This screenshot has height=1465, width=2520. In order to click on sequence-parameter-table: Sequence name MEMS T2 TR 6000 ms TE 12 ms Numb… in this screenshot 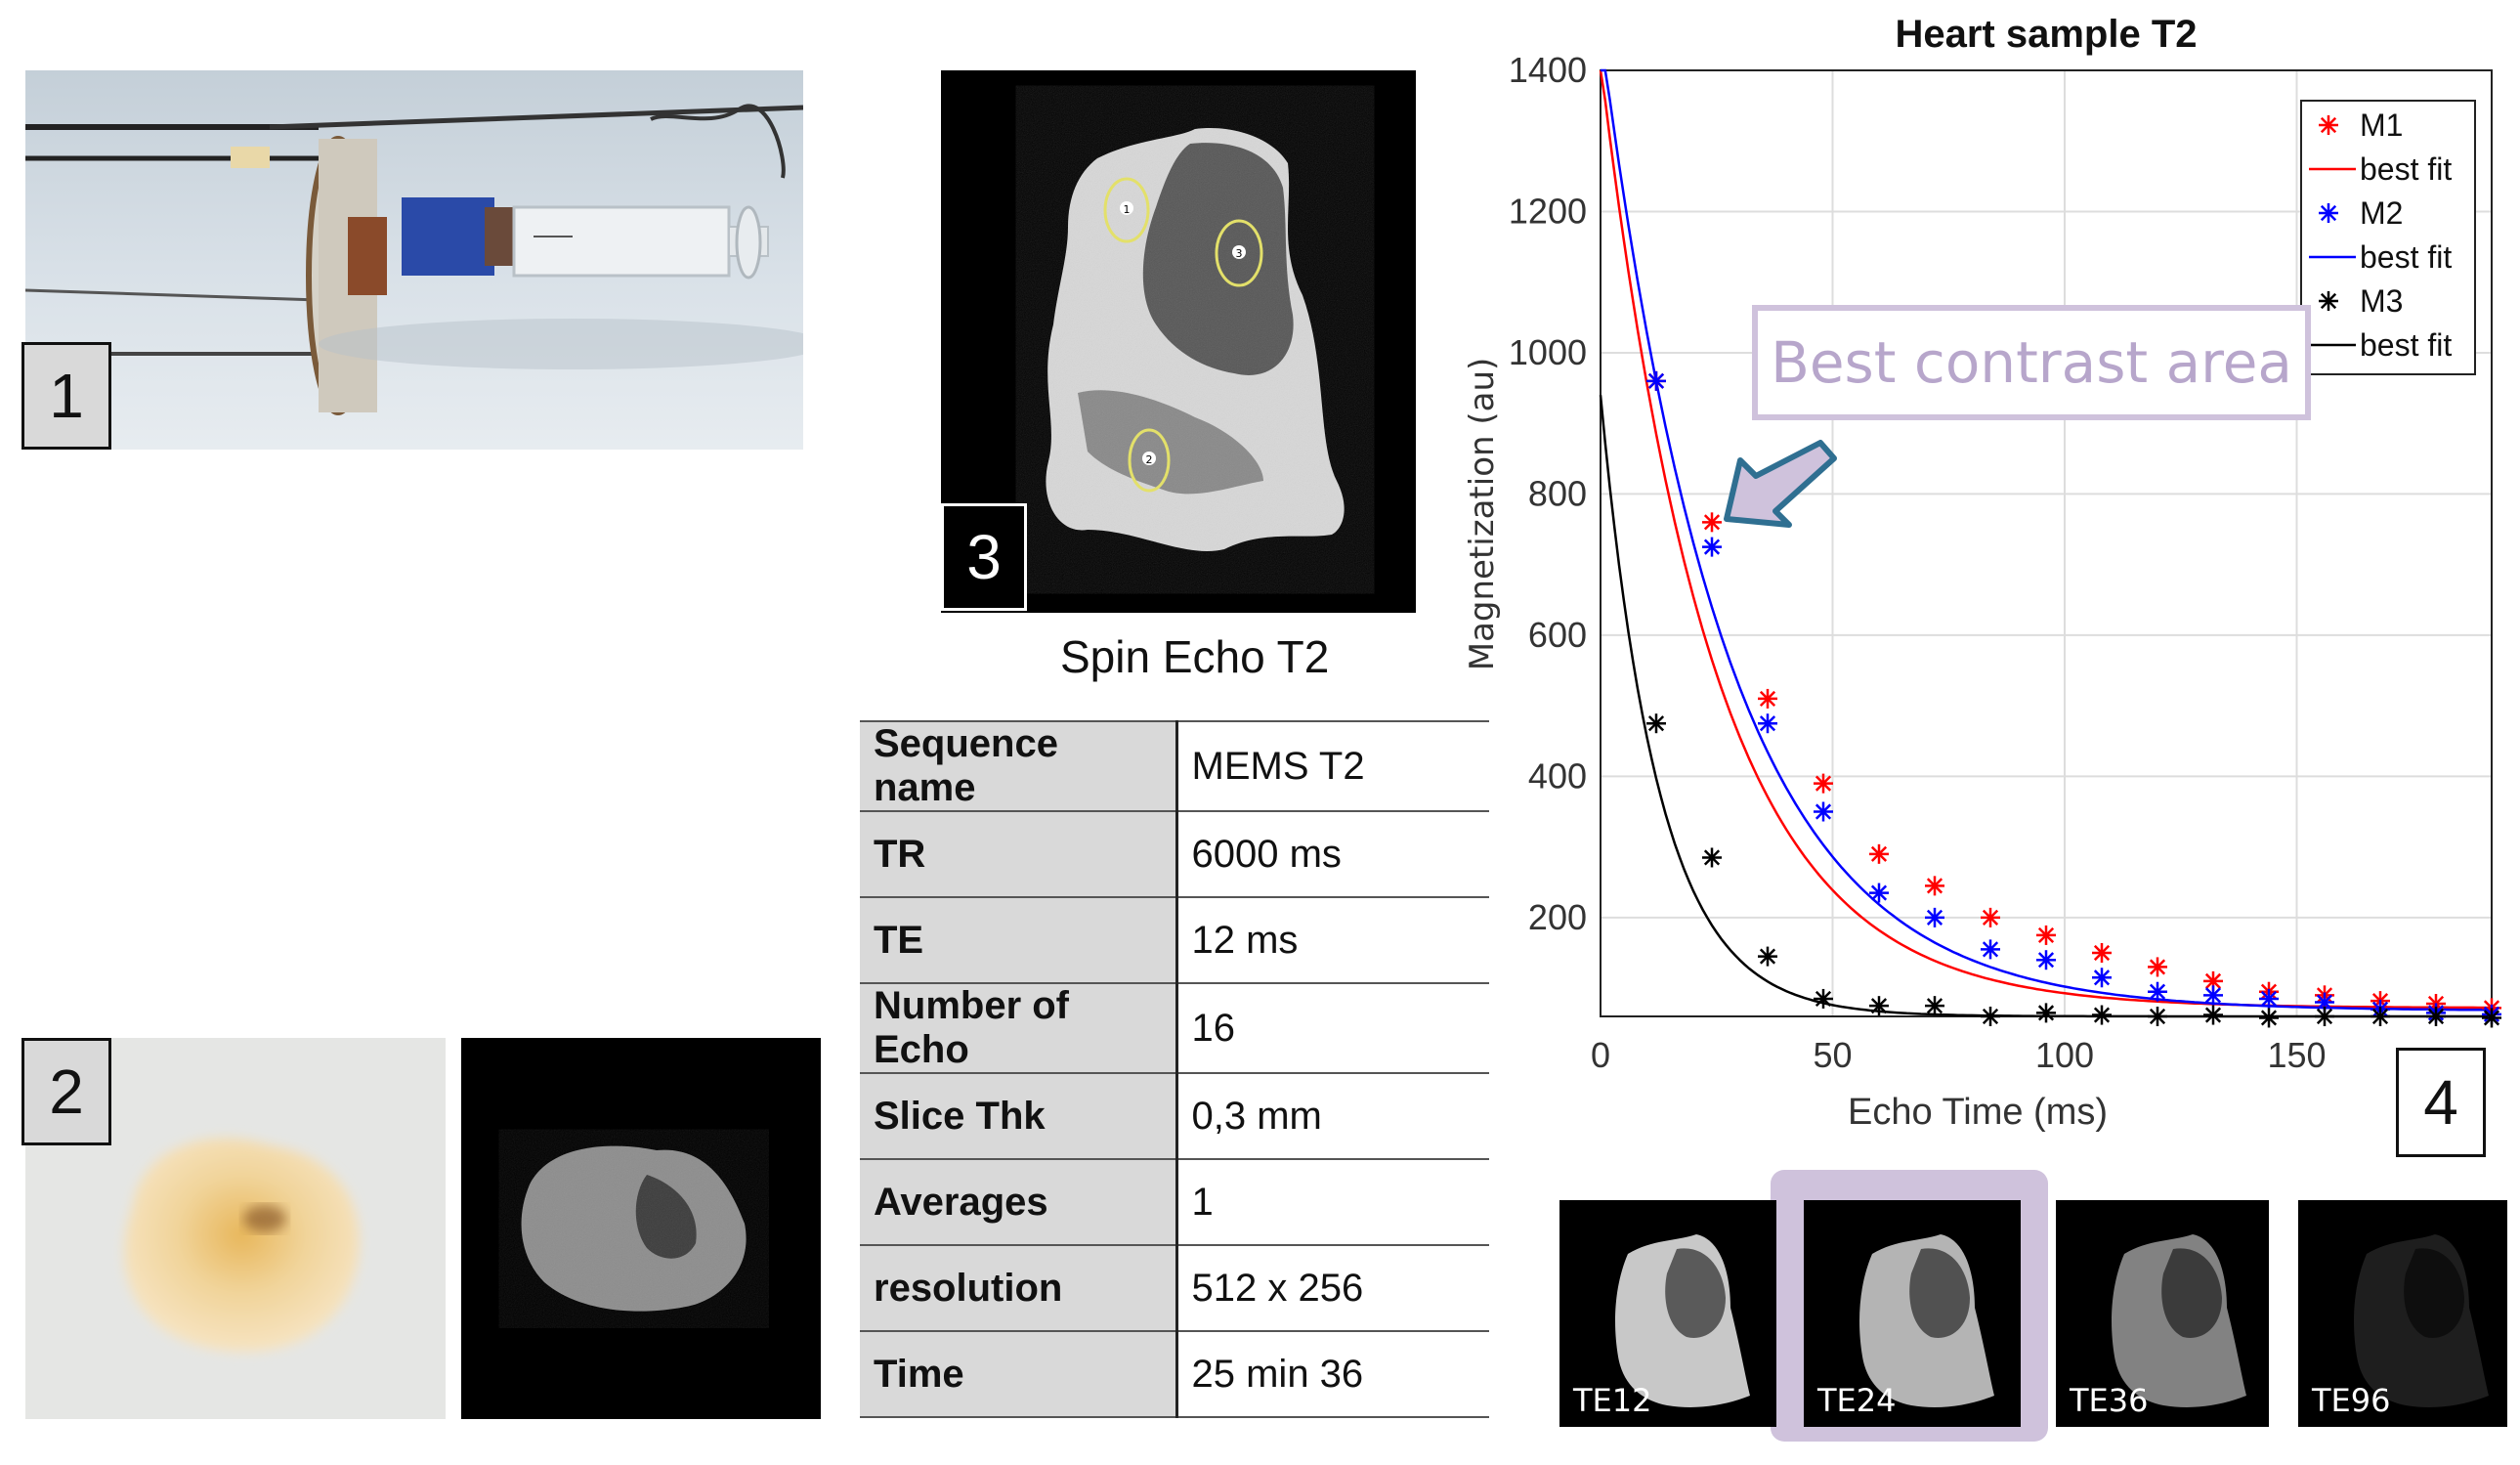, I will do `click(1174, 1069)`.